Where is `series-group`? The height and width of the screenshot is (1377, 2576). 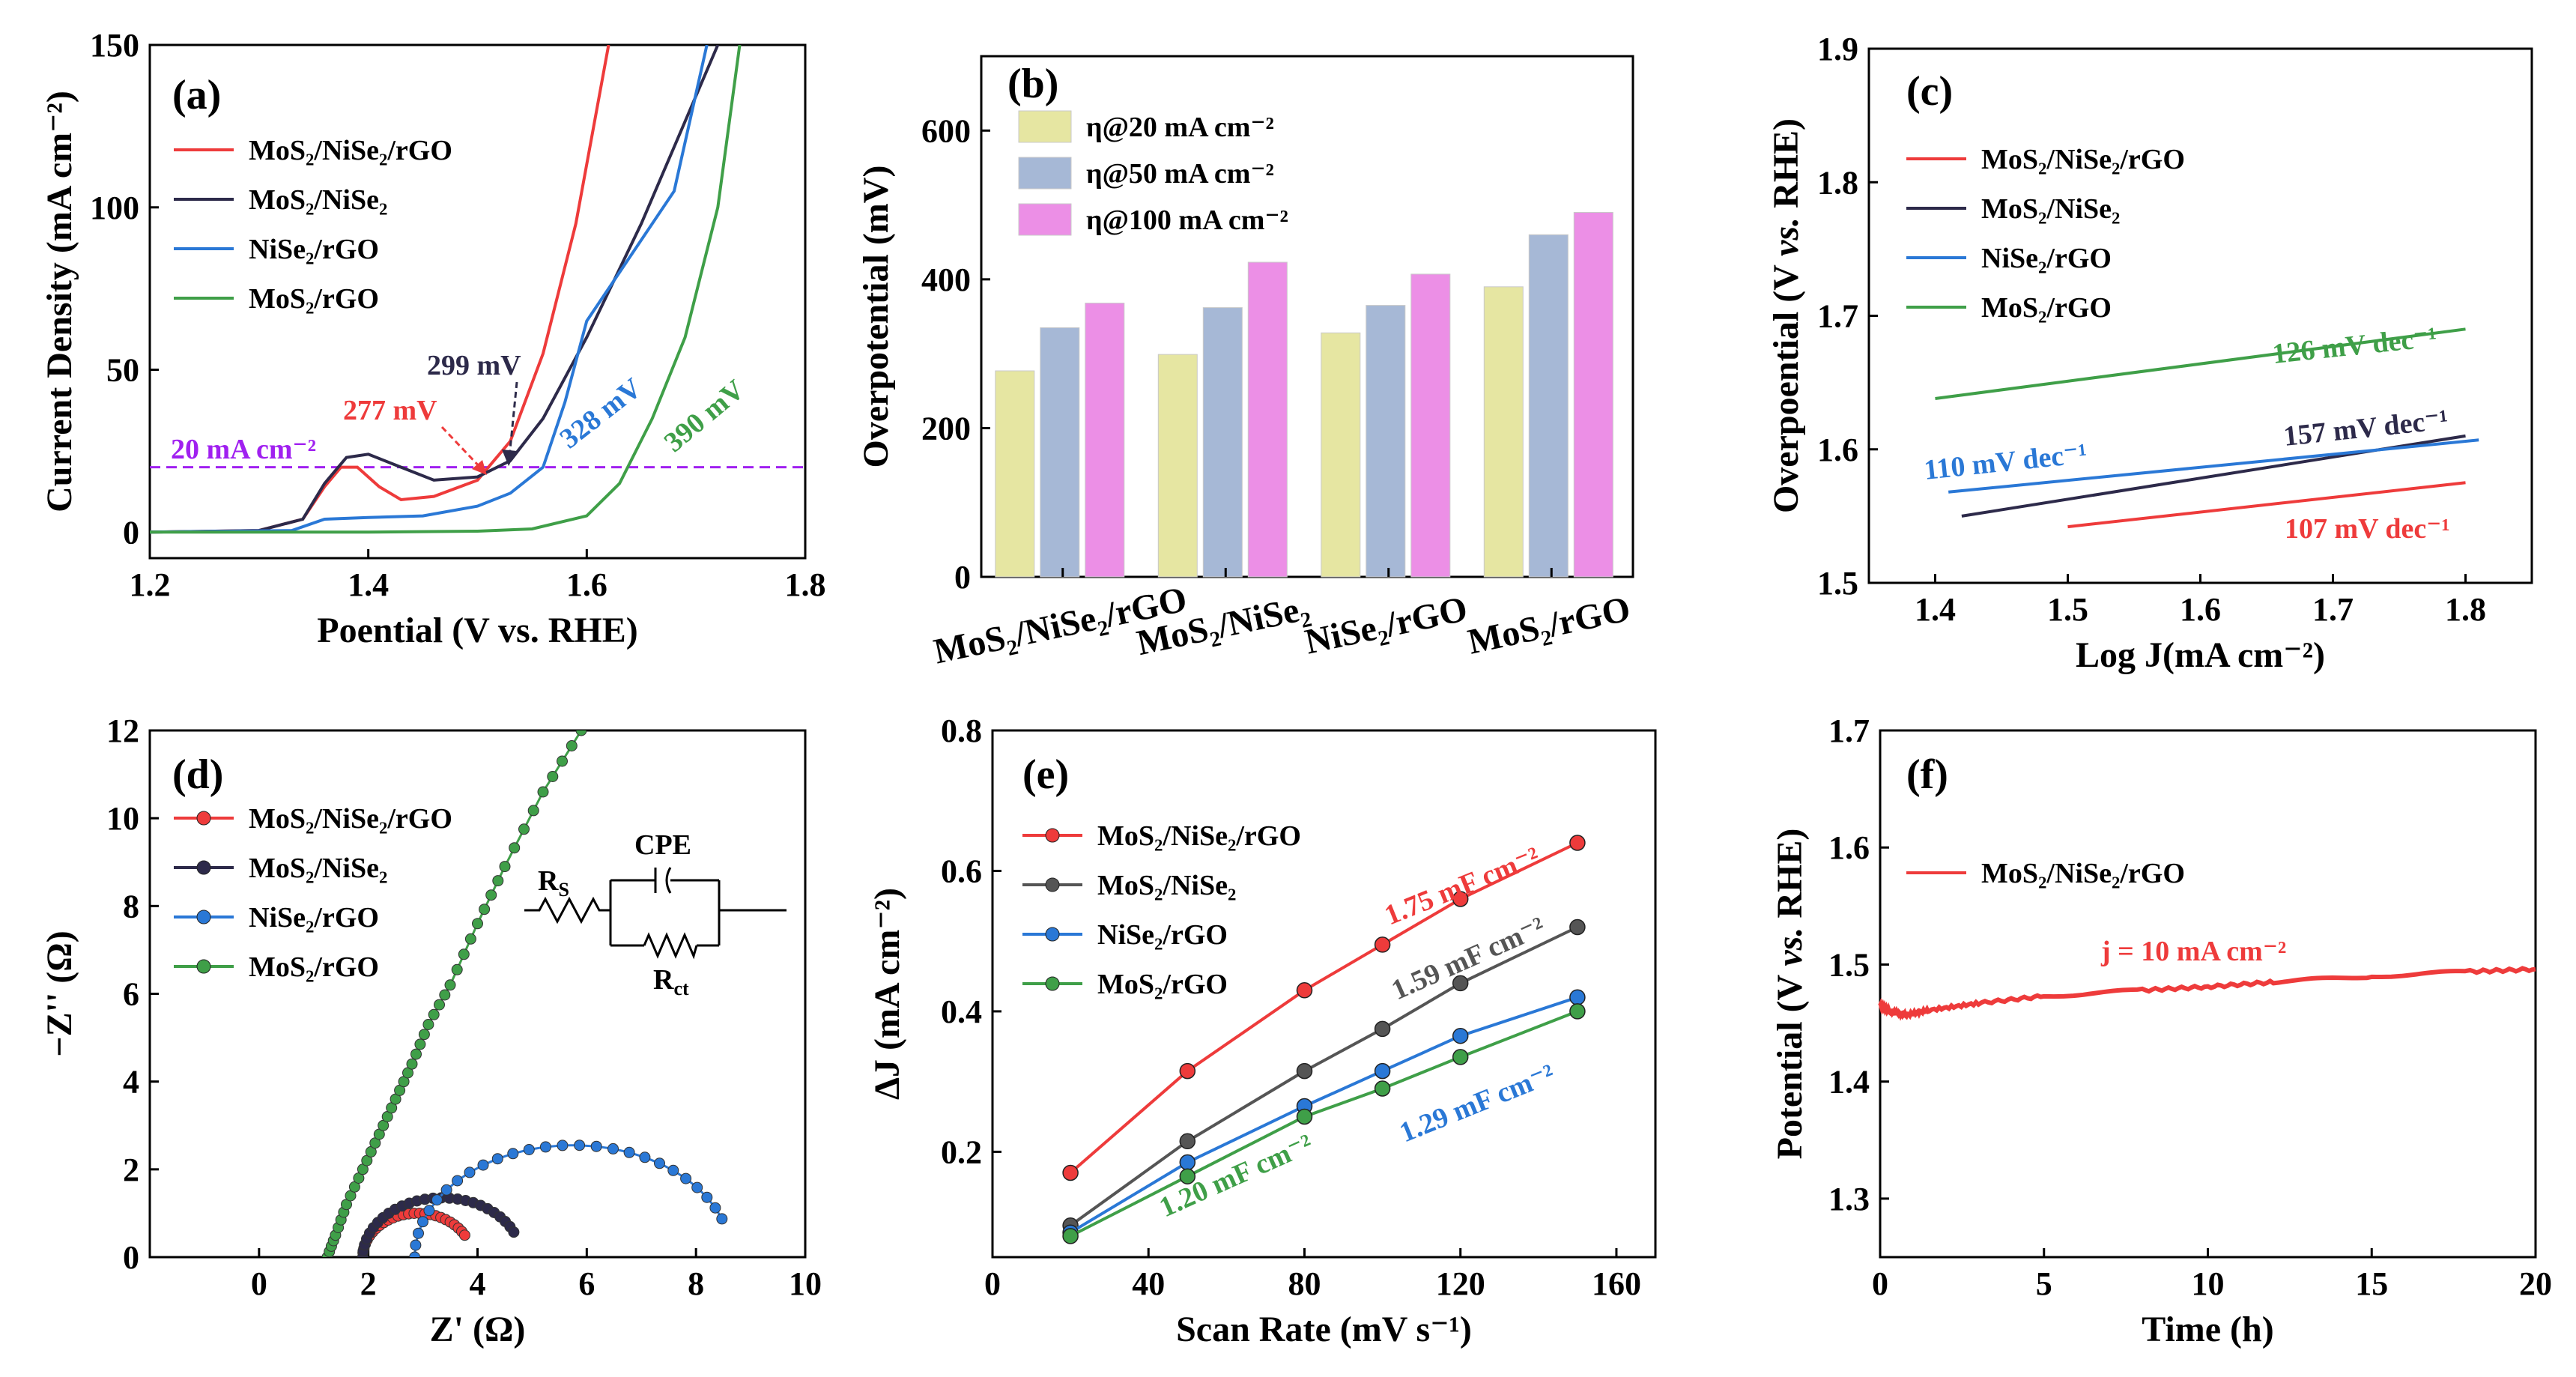 series-group is located at coordinates (524, 993).